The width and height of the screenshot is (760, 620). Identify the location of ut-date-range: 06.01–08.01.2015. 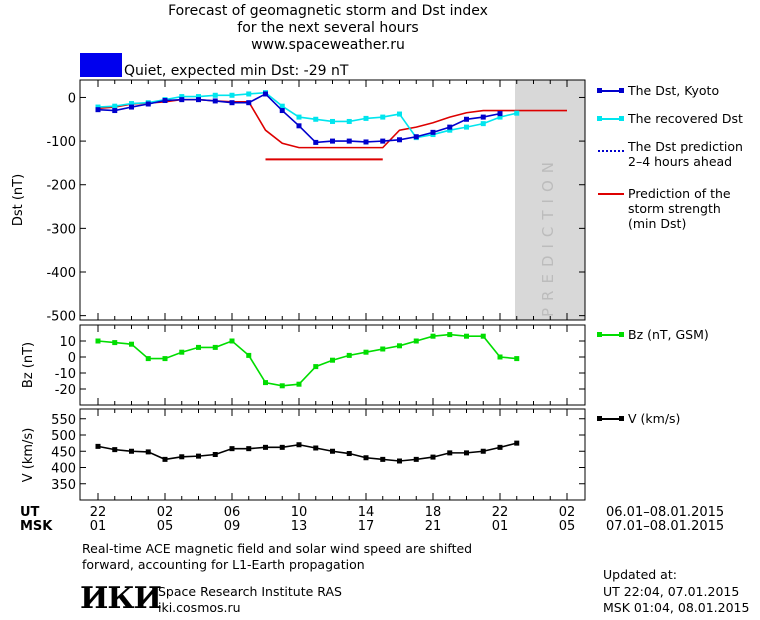
(665, 512).